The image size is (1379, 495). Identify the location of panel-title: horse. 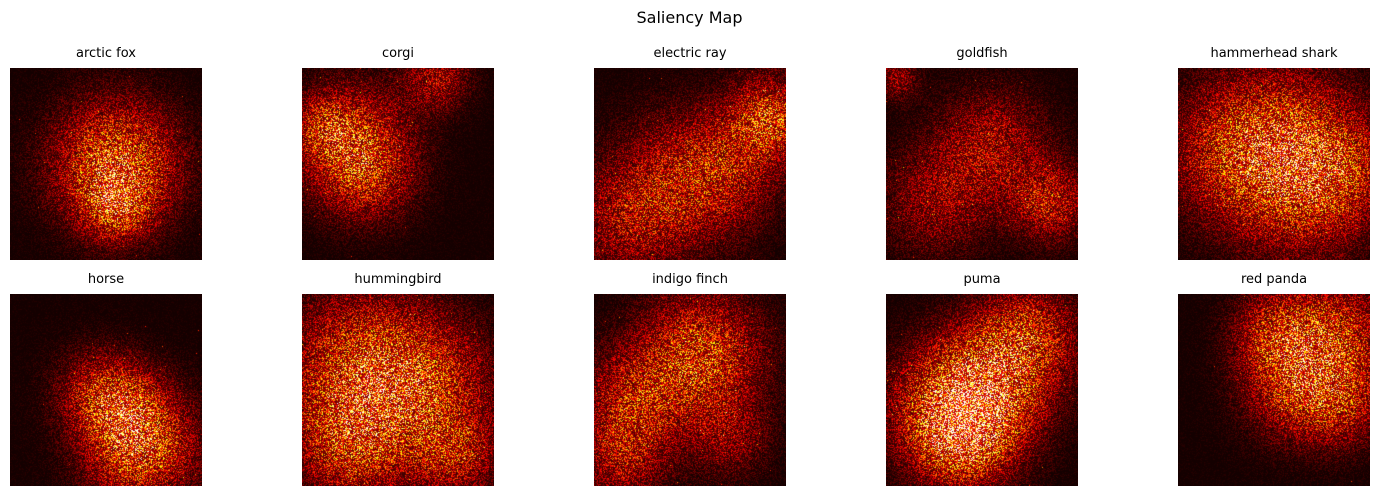
(106, 279).